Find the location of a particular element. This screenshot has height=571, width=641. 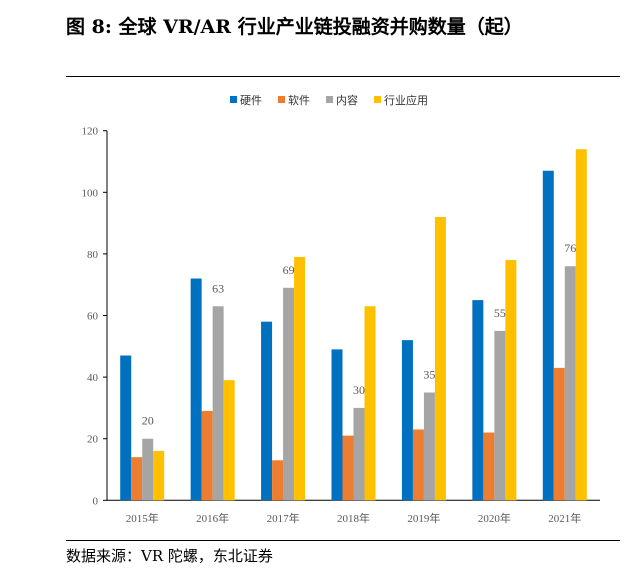

bar-行业应用-2015年 is located at coordinates (159, 476).